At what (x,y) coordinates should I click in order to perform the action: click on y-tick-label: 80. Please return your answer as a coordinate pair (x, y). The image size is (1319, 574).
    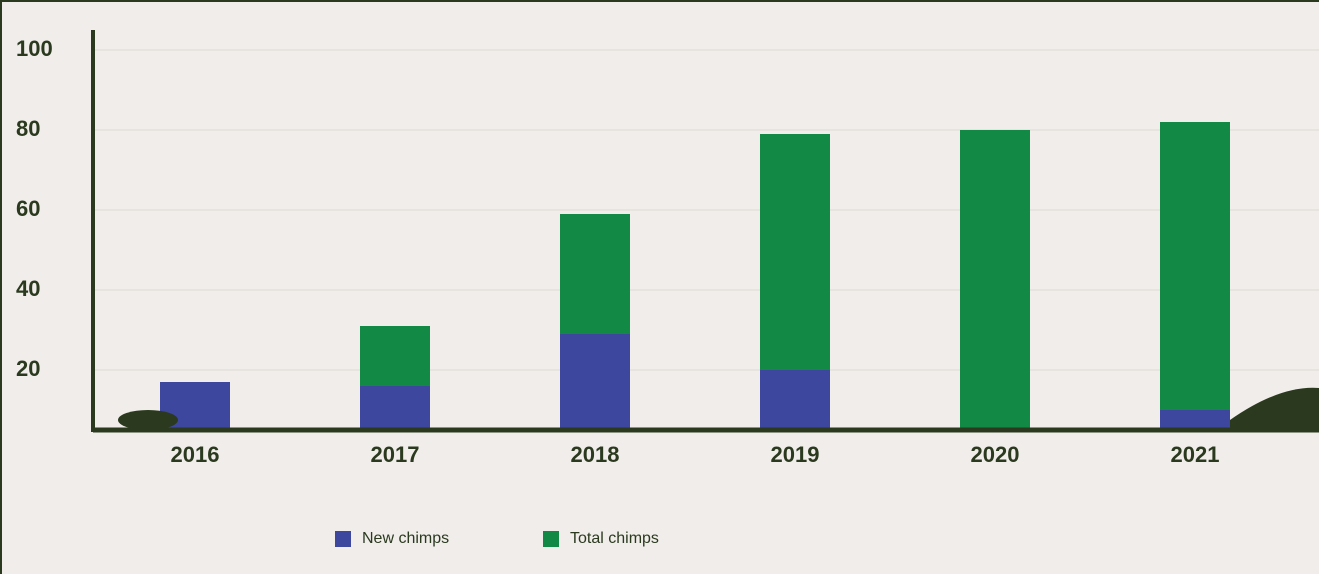
    Looking at the image, I should click on (28, 128).